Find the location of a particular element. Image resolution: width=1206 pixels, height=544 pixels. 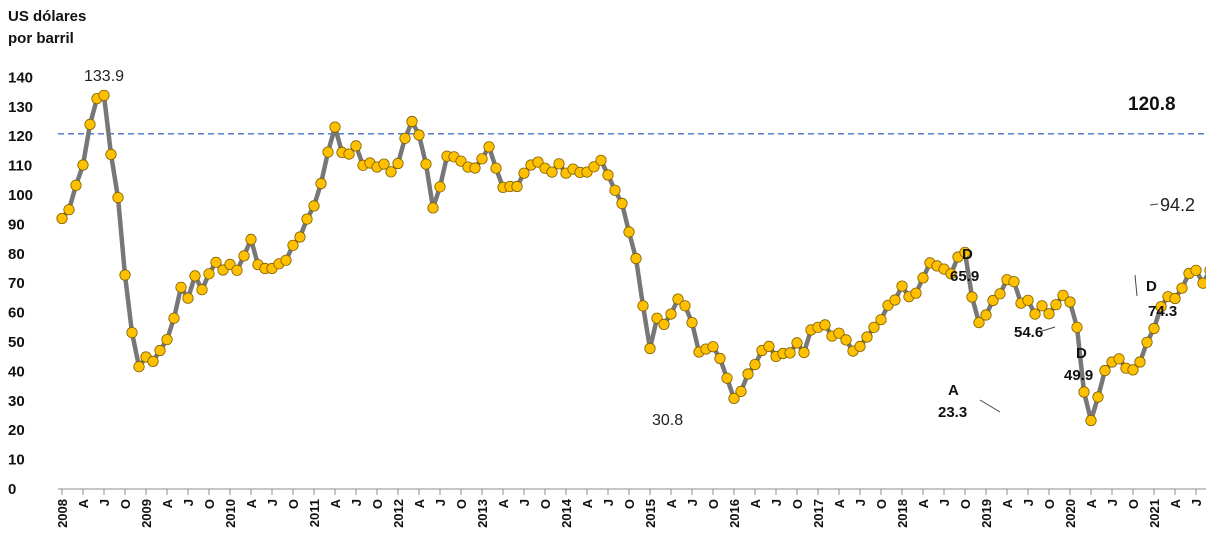

y-tick-label: 70 is located at coordinates (16, 283).